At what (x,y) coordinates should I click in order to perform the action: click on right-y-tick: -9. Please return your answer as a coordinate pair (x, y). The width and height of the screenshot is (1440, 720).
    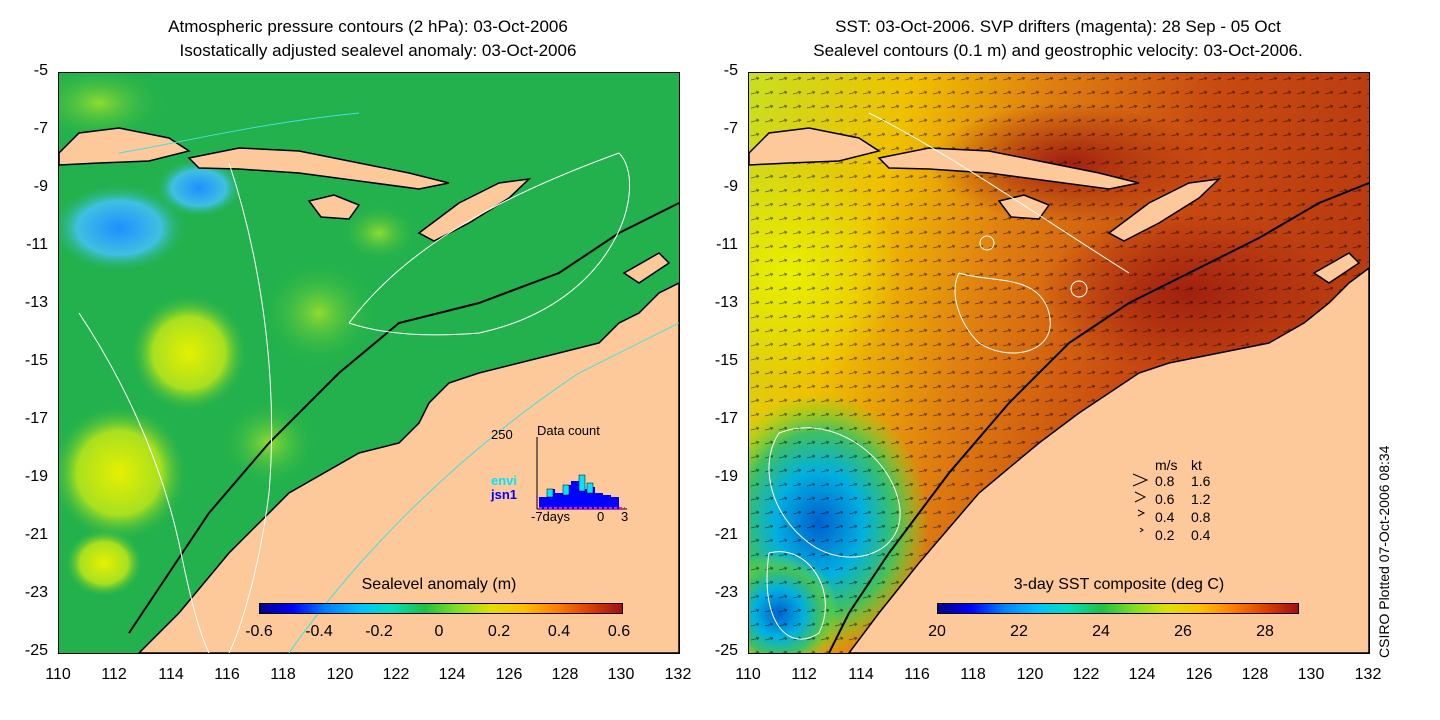
    Looking at the image, I should click on (730, 186).